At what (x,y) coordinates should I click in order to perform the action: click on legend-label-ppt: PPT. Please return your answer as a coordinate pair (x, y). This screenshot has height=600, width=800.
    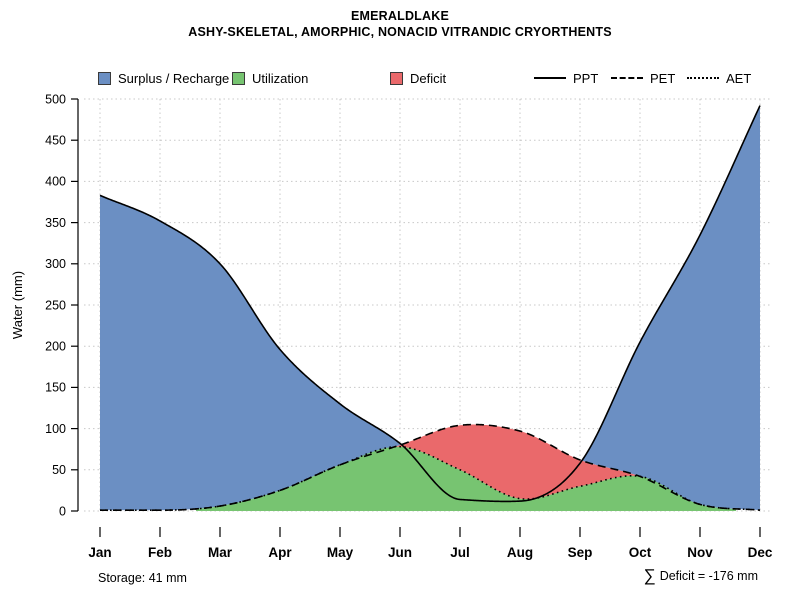
    Looking at the image, I should click on (586, 78).